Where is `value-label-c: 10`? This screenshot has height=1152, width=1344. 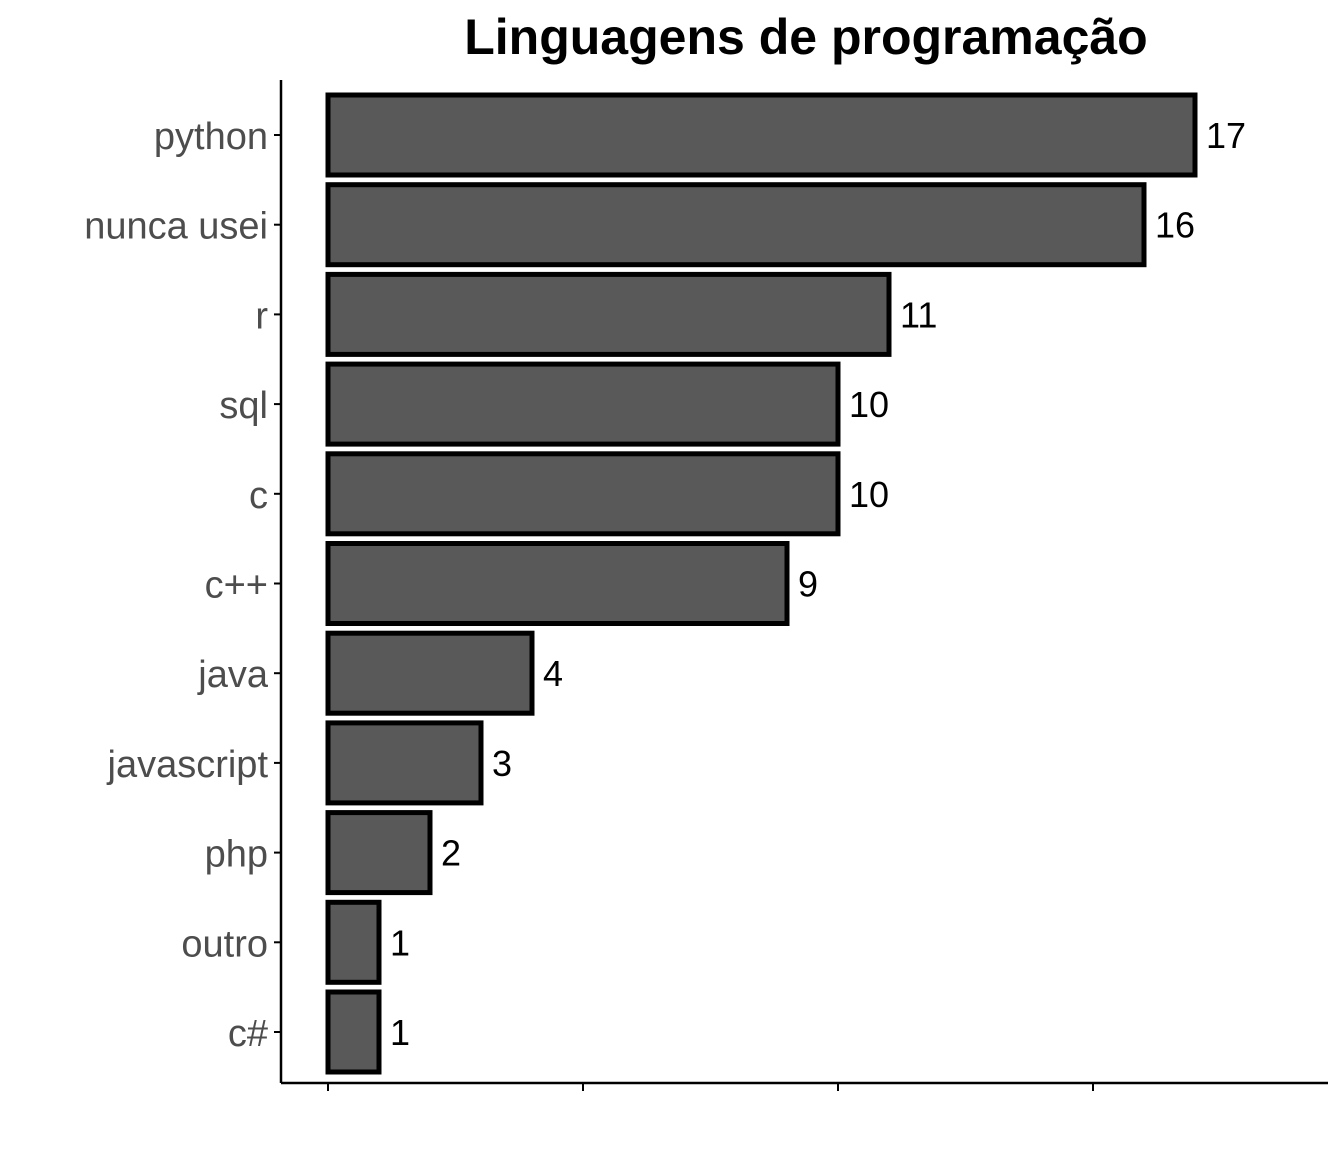
value-label-c: 10 is located at coordinates (869, 494).